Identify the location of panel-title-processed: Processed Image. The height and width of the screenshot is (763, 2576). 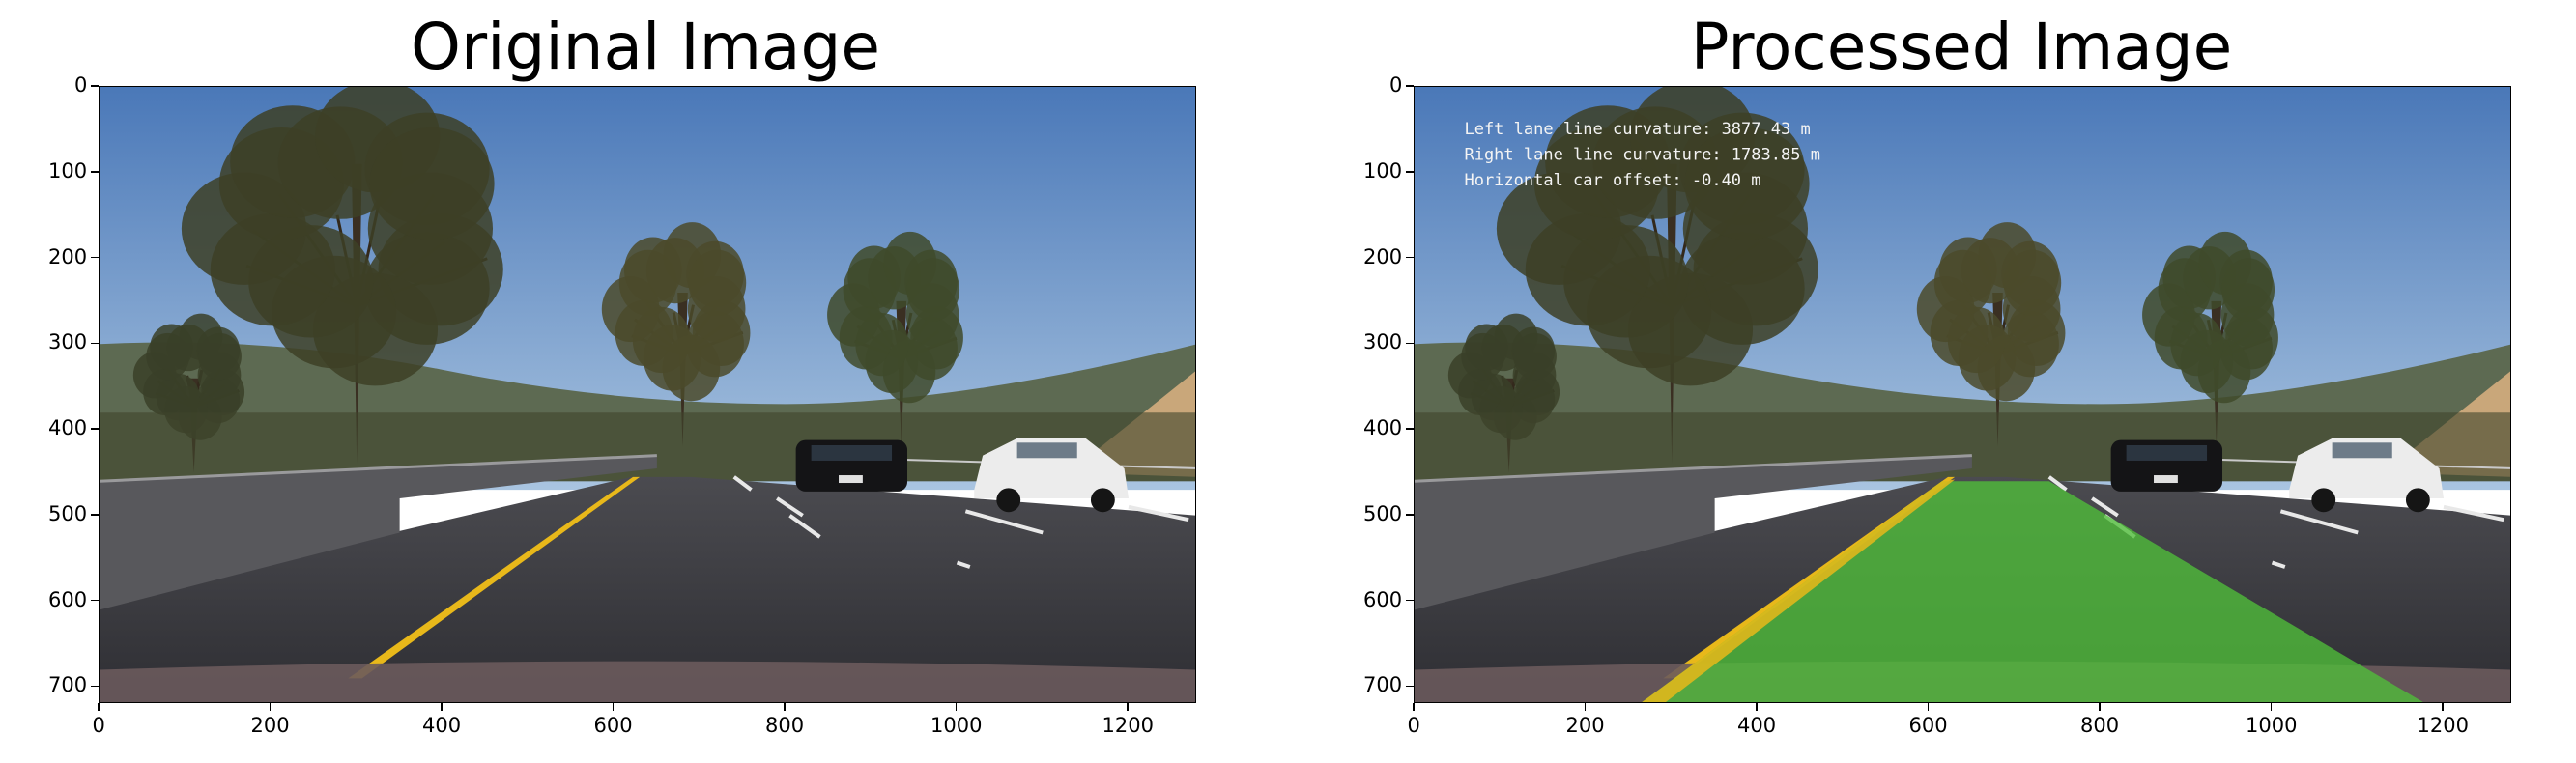
(1962, 47).